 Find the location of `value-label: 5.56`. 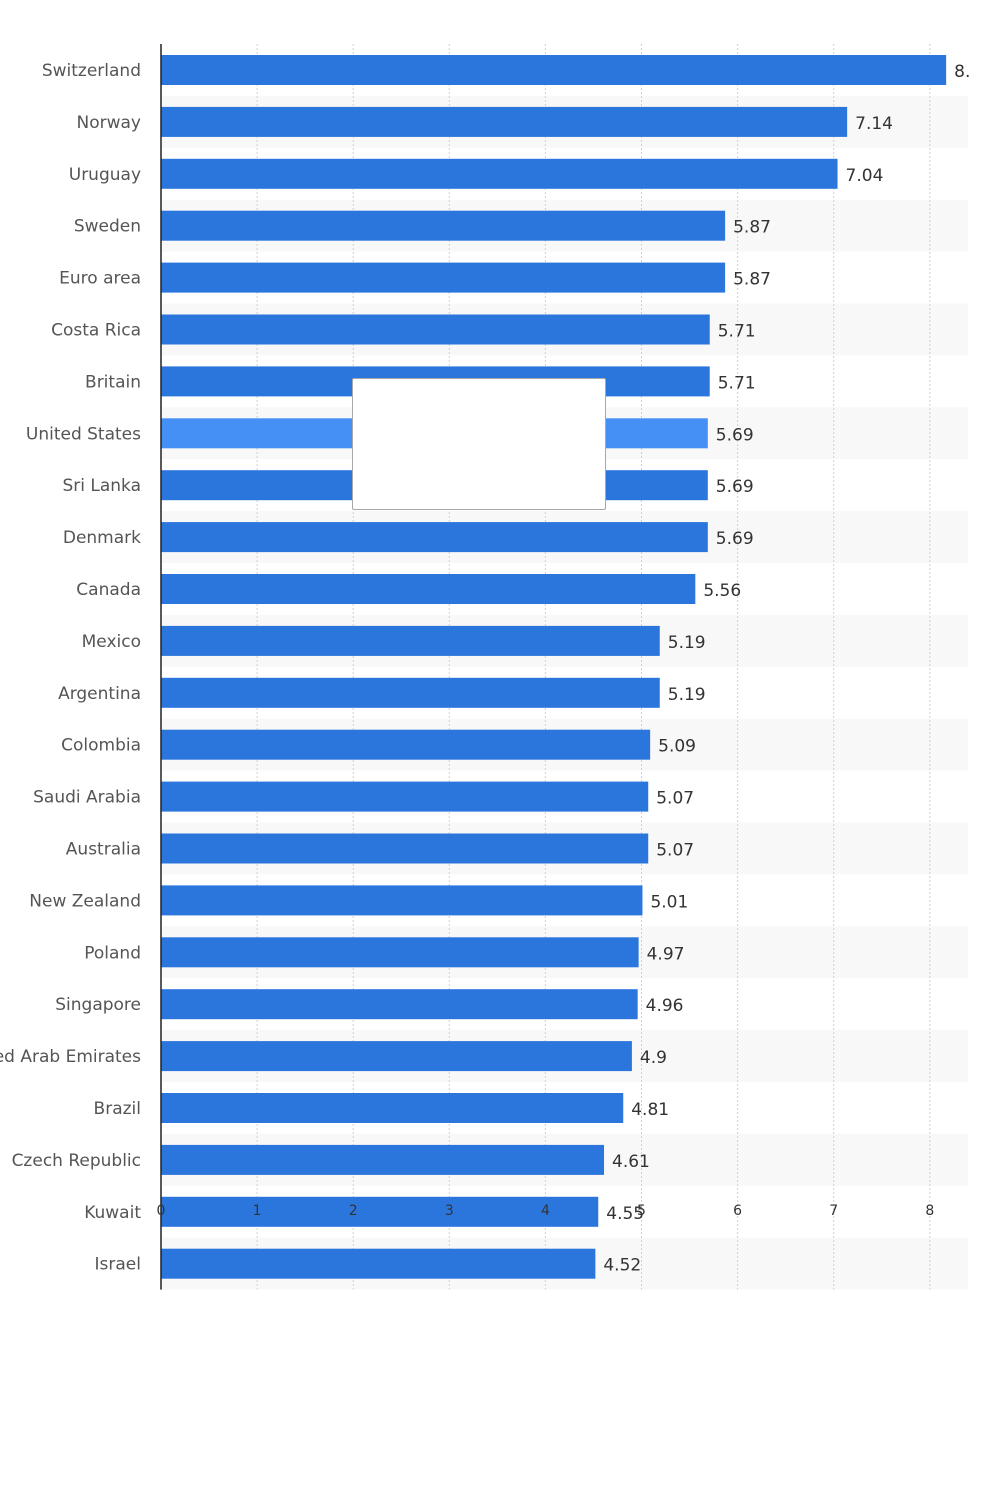

value-label: 5.56 is located at coordinates (722, 591).